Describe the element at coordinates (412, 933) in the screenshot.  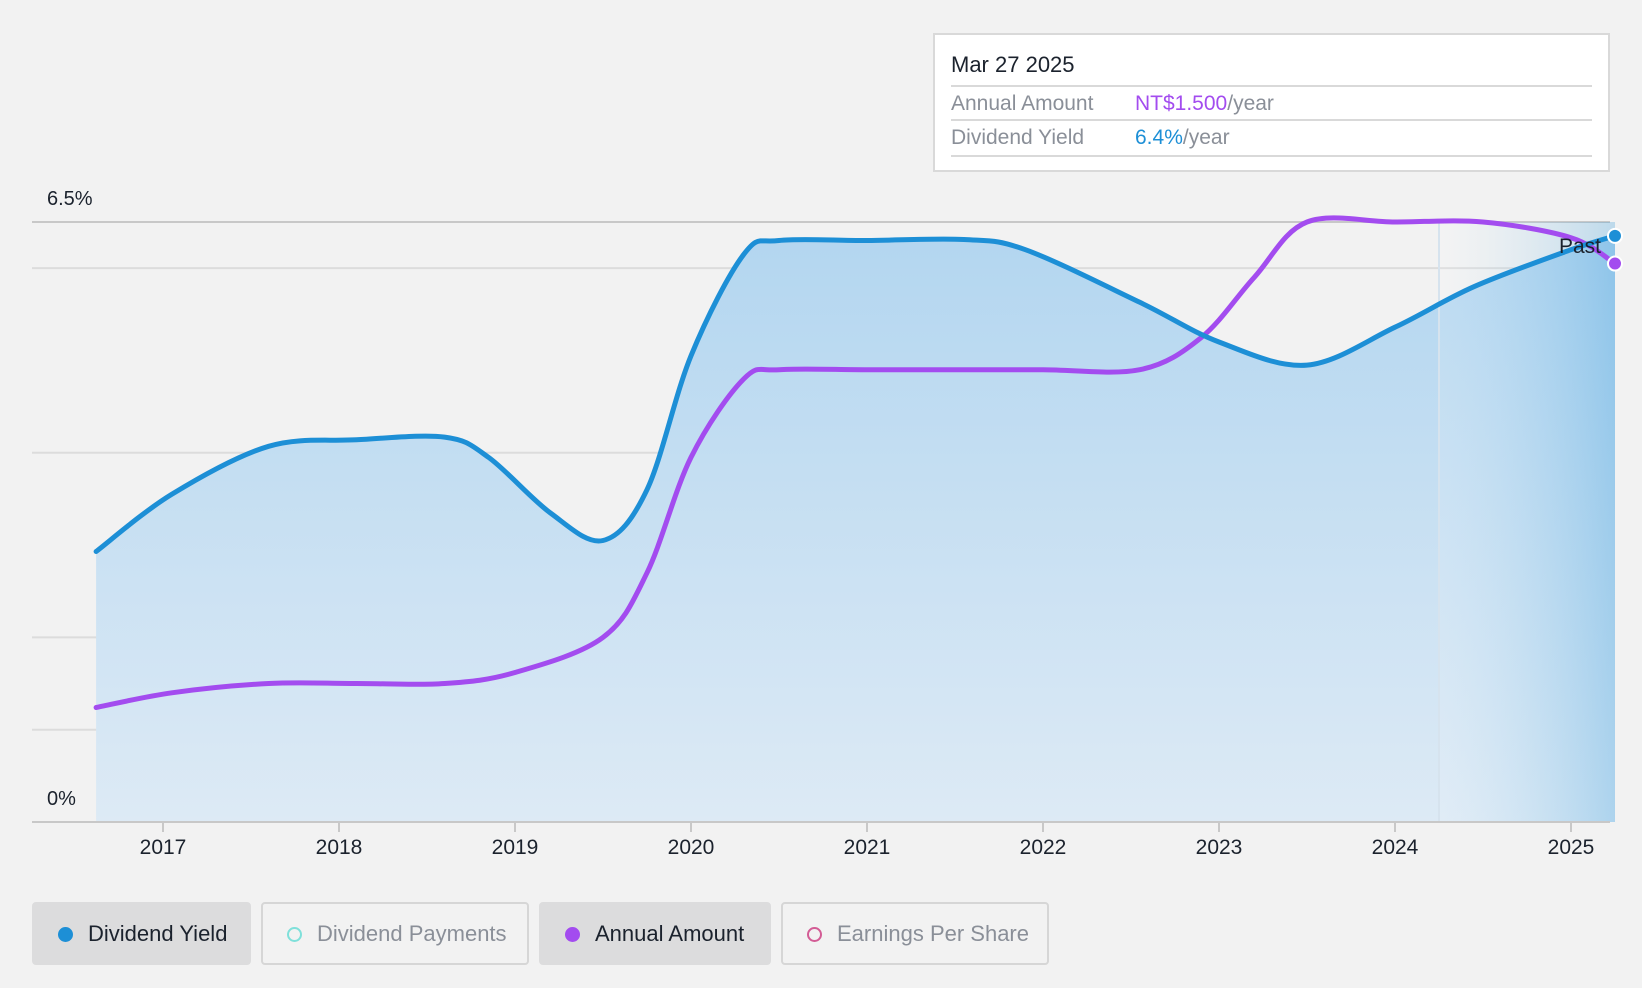
I see `legend-label: Dividend Payments` at that location.